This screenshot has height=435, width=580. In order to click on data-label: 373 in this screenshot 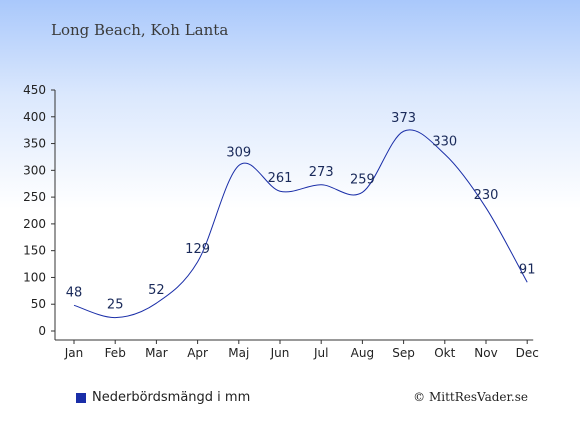, I will do `click(403, 118)`.